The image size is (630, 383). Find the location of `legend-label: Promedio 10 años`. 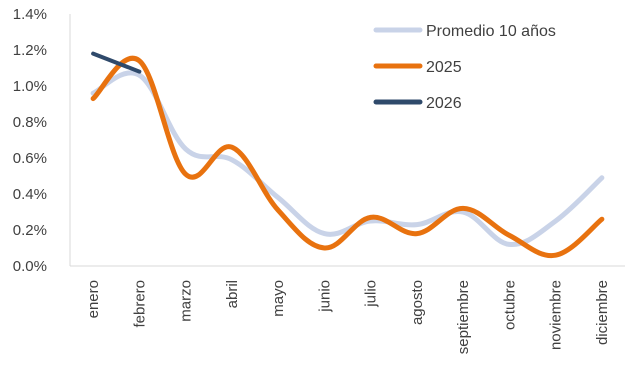

legend-label: Promedio 10 años is located at coordinates (491, 31).